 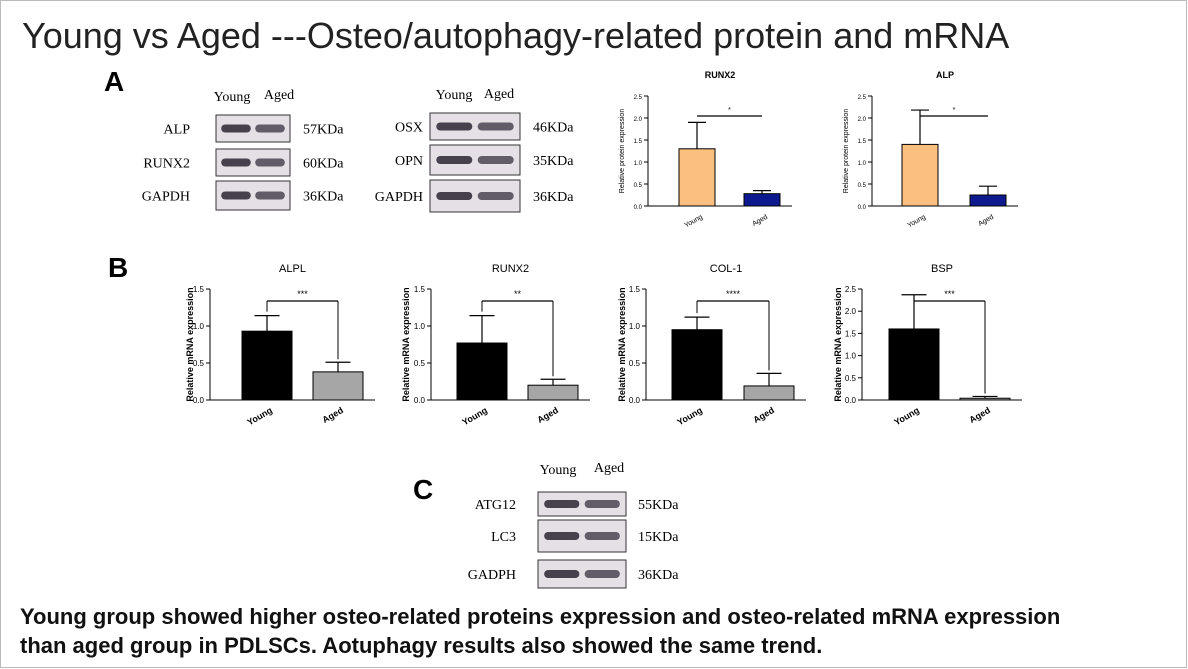 What do you see at coordinates (503, 537) in the screenshot?
I see `protein-label: LC3` at bounding box center [503, 537].